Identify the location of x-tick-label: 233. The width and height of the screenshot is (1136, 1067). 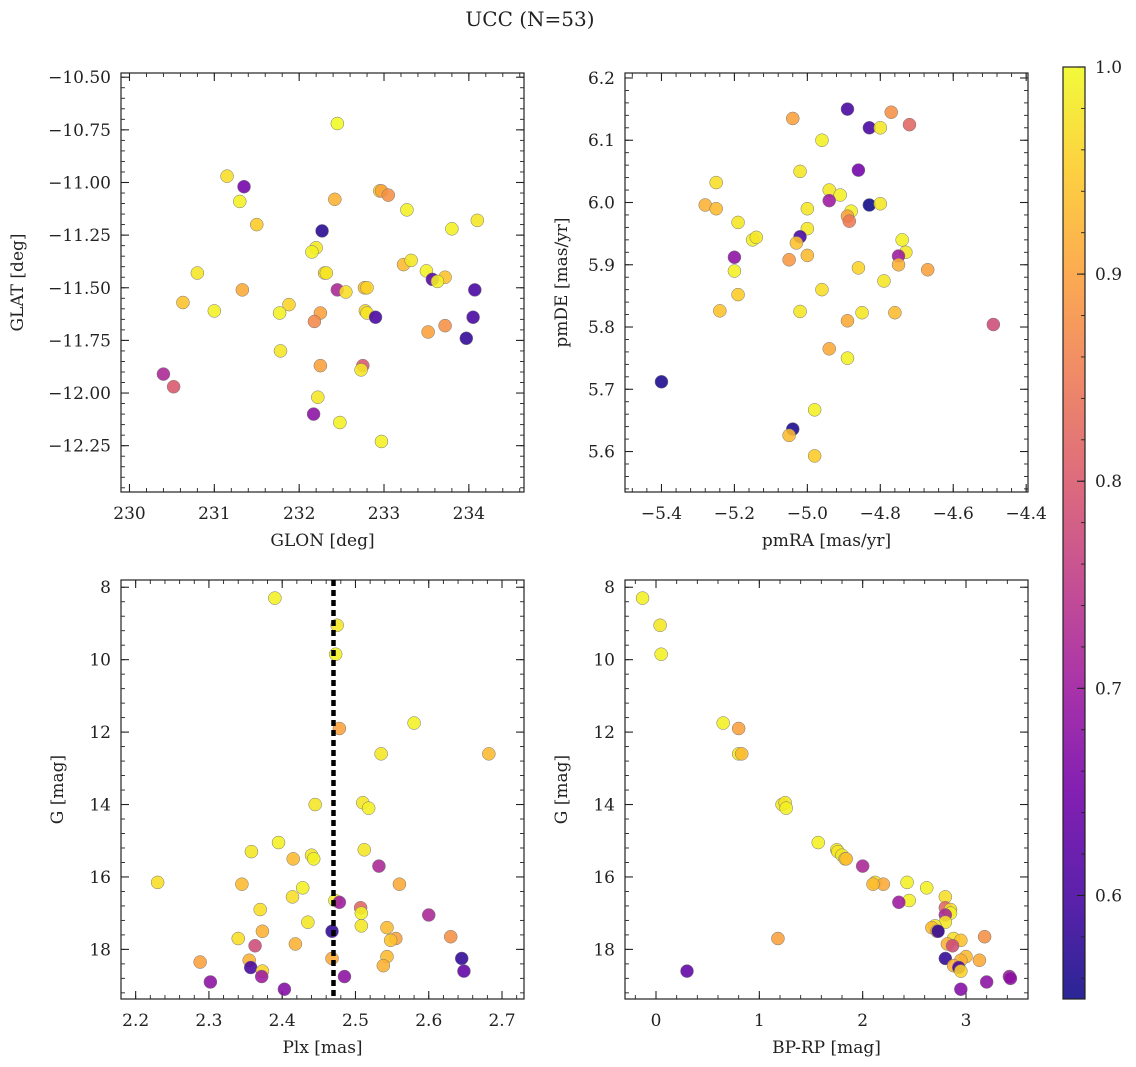
(384, 514).